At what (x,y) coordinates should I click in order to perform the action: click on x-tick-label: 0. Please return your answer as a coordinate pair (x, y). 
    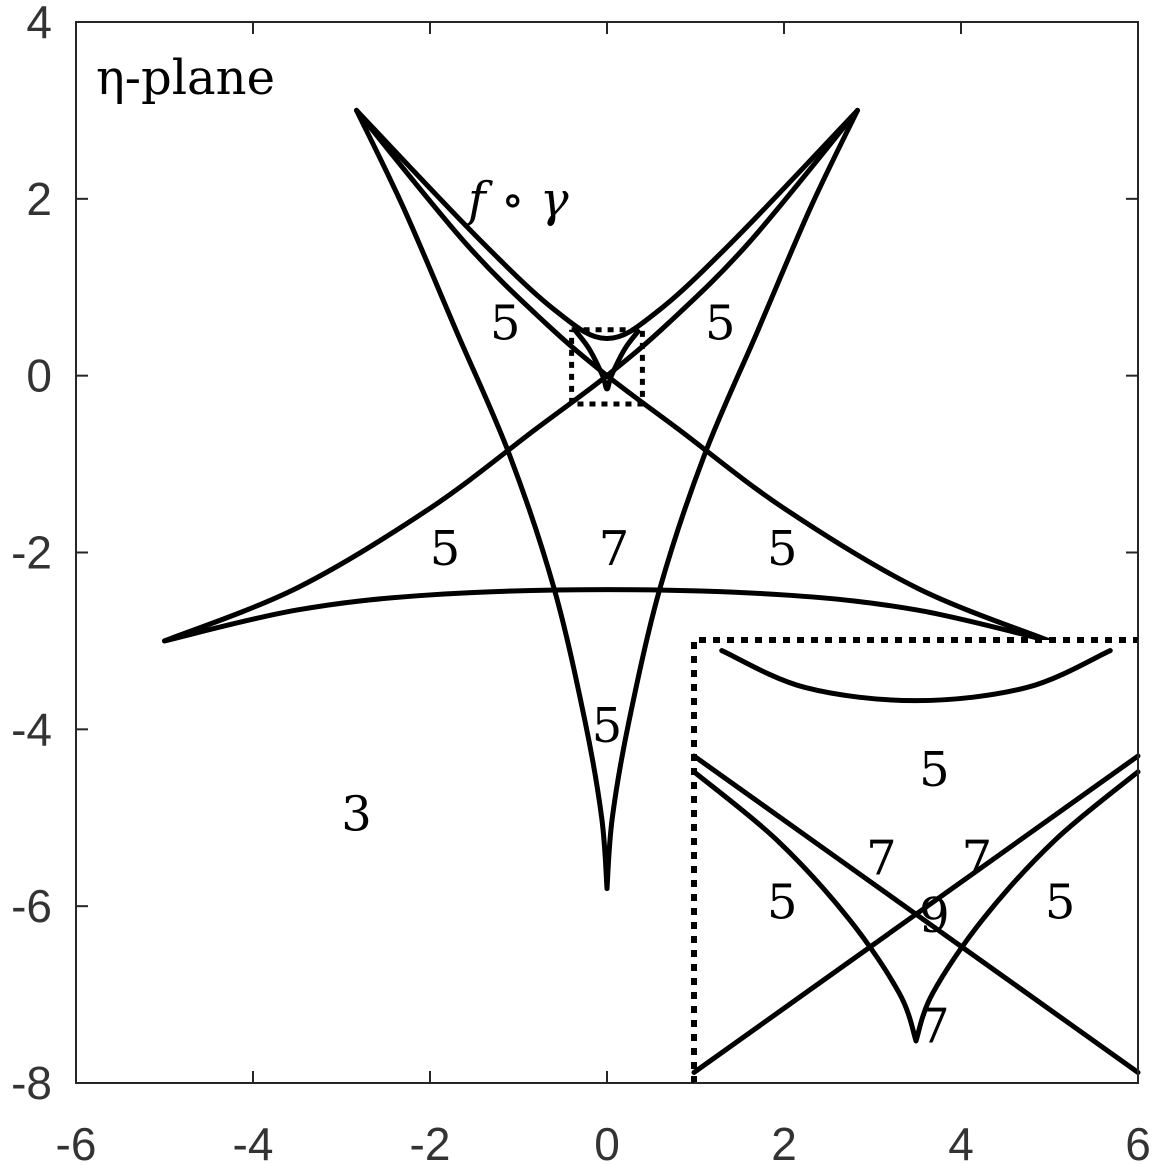
    Looking at the image, I should click on (607, 1141).